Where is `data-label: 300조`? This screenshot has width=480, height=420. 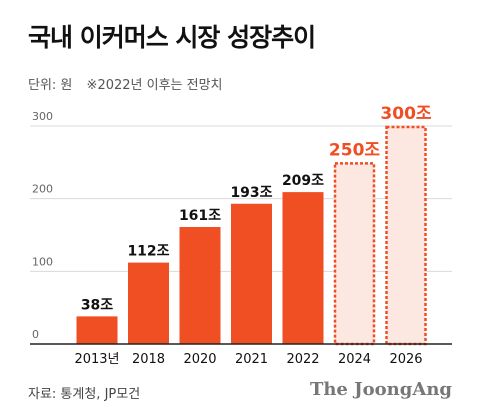
data-label: 300조 is located at coordinates (405, 114).